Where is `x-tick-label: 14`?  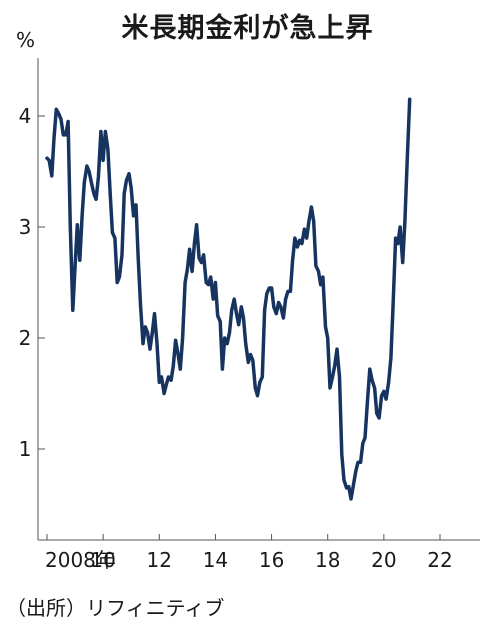 x-tick-label: 14 is located at coordinates (215, 560).